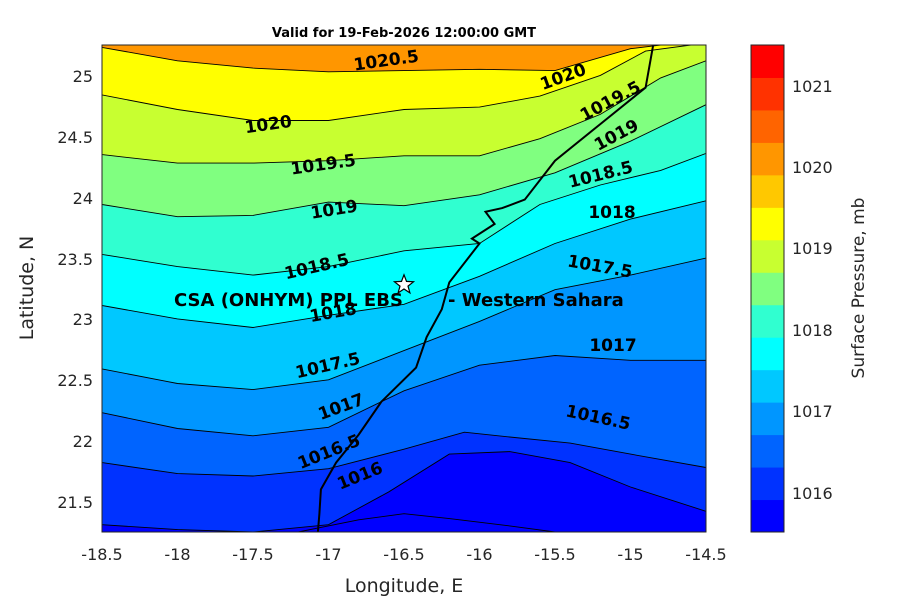 This screenshot has height=600, width=900. Describe the element at coordinates (83, 76) in the screenshot. I see `y-tick-label: 25` at that location.